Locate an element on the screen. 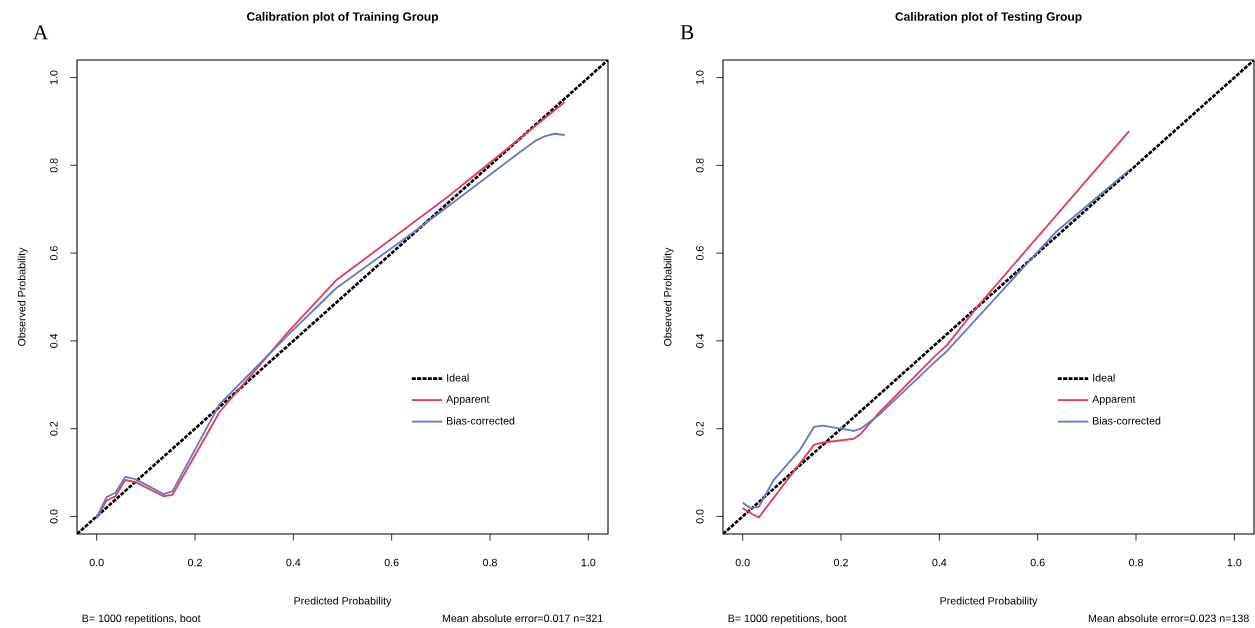 This screenshot has height=628, width=1255. text: Mean absolute error=0.023 n=138 is located at coordinates (1168, 618).